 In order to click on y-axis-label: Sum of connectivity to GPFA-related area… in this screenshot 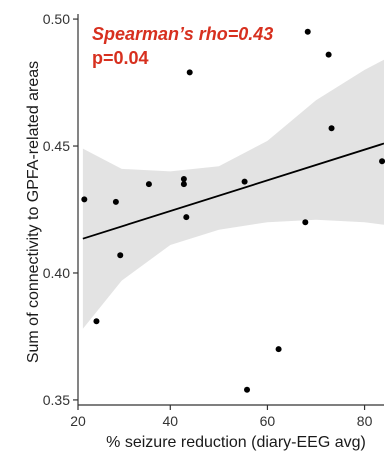, I will do `click(33, 212)`.